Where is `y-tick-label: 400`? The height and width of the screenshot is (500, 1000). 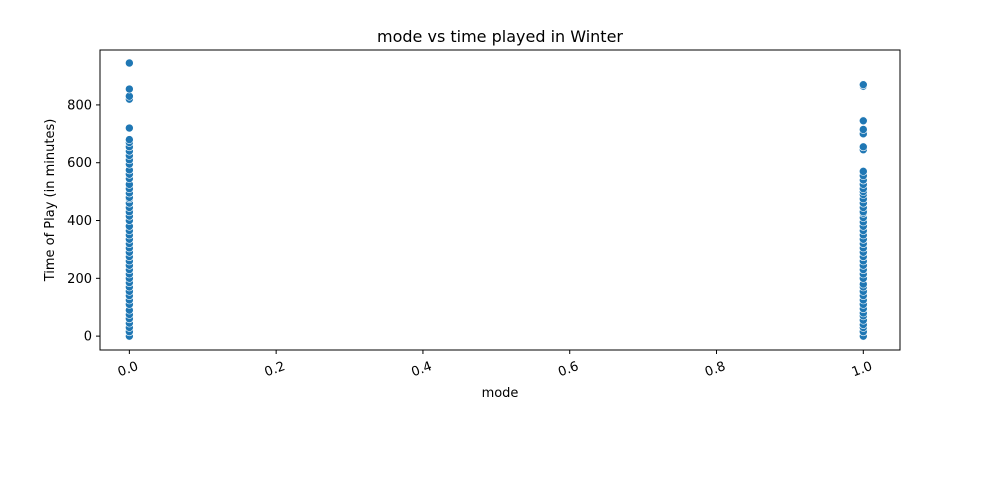 y-tick-label: 400 is located at coordinates (79, 221).